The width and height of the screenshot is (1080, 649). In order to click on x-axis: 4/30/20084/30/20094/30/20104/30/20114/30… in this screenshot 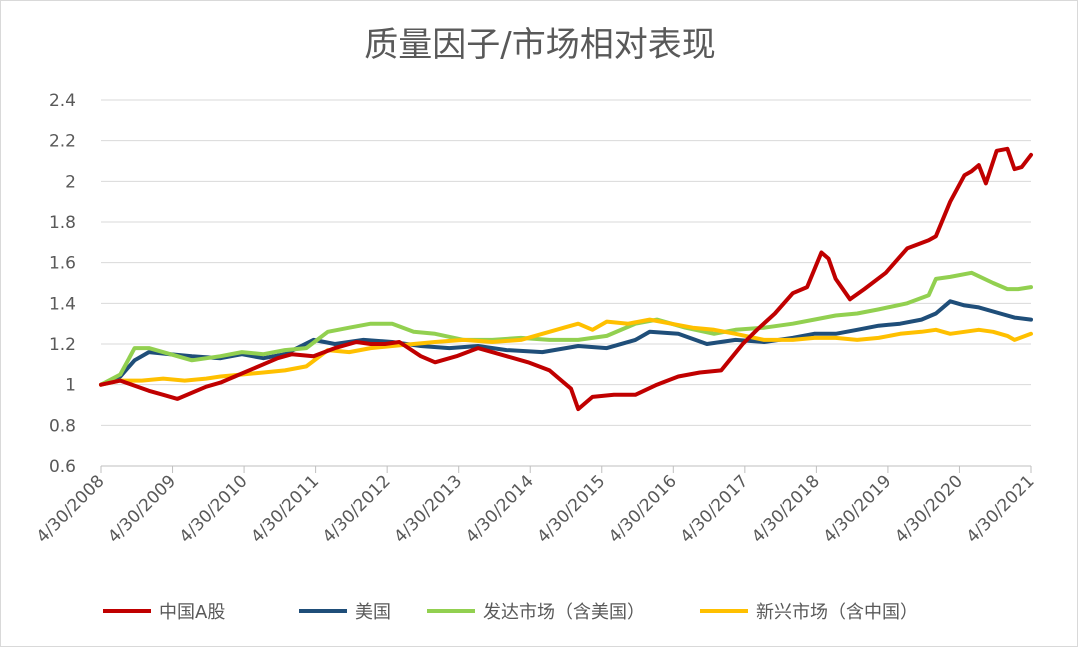, I will do `click(536, 506)`.